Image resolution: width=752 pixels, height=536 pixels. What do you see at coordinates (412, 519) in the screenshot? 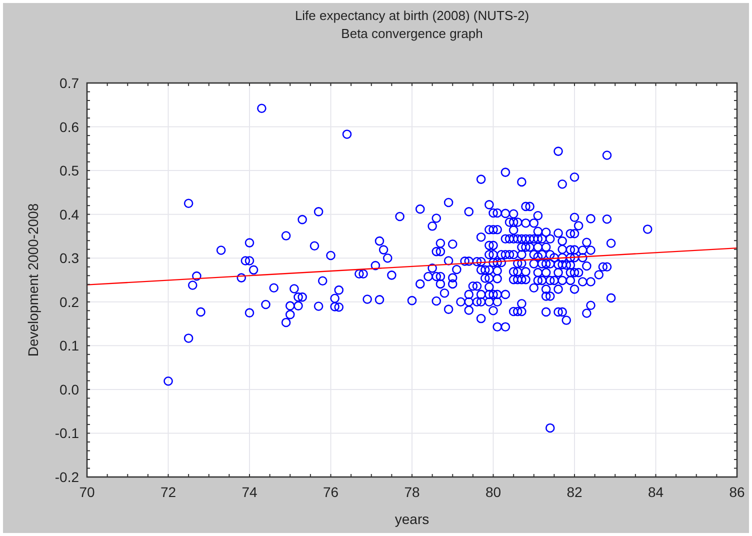
I see `x-axis-title: years` at bounding box center [412, 519].